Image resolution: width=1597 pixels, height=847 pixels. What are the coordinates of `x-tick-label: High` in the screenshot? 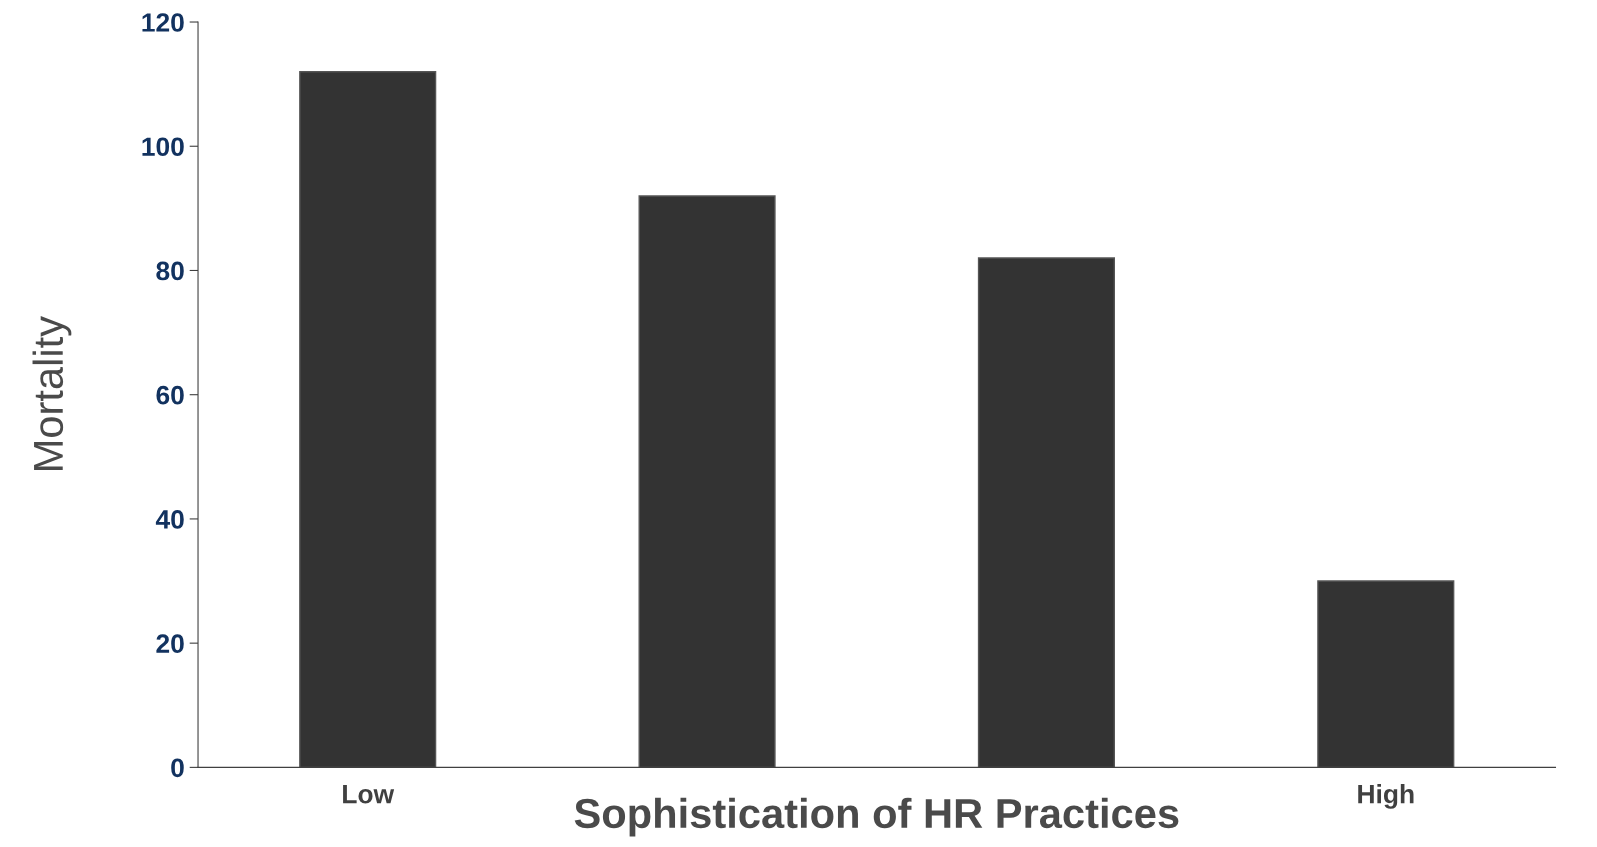 It's located at (1386, 796).